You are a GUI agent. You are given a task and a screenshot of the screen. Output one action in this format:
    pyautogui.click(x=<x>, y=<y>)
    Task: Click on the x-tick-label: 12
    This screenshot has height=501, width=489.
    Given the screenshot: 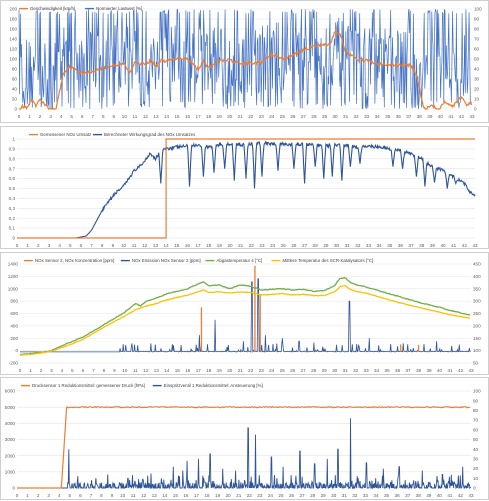 What is the action you would take?
    pyautogui.click(x=146, y=370)
    